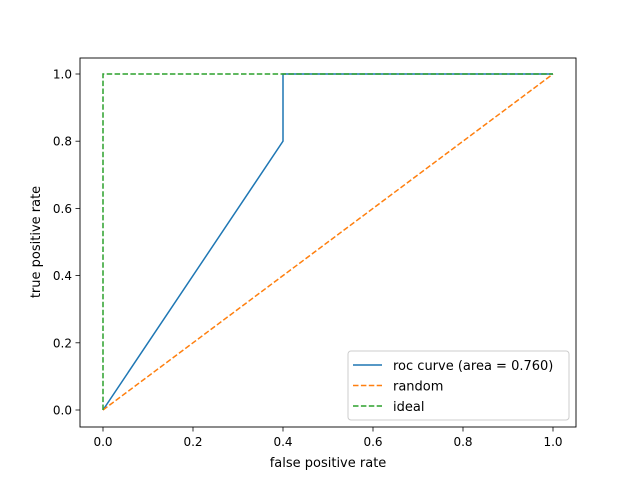  I want to click on y-tick-label: 0.8, so click(62, 142).